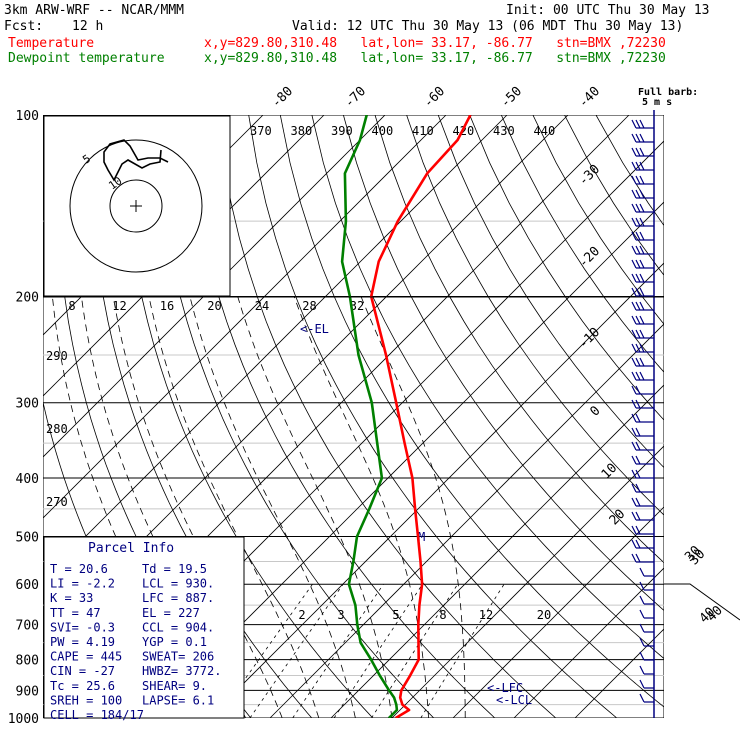 This screenshot has width=740, height=740. Describe the element at coordinates (27, 537) in the screenshot. I see `pressure-tick-label: 500` at that location.